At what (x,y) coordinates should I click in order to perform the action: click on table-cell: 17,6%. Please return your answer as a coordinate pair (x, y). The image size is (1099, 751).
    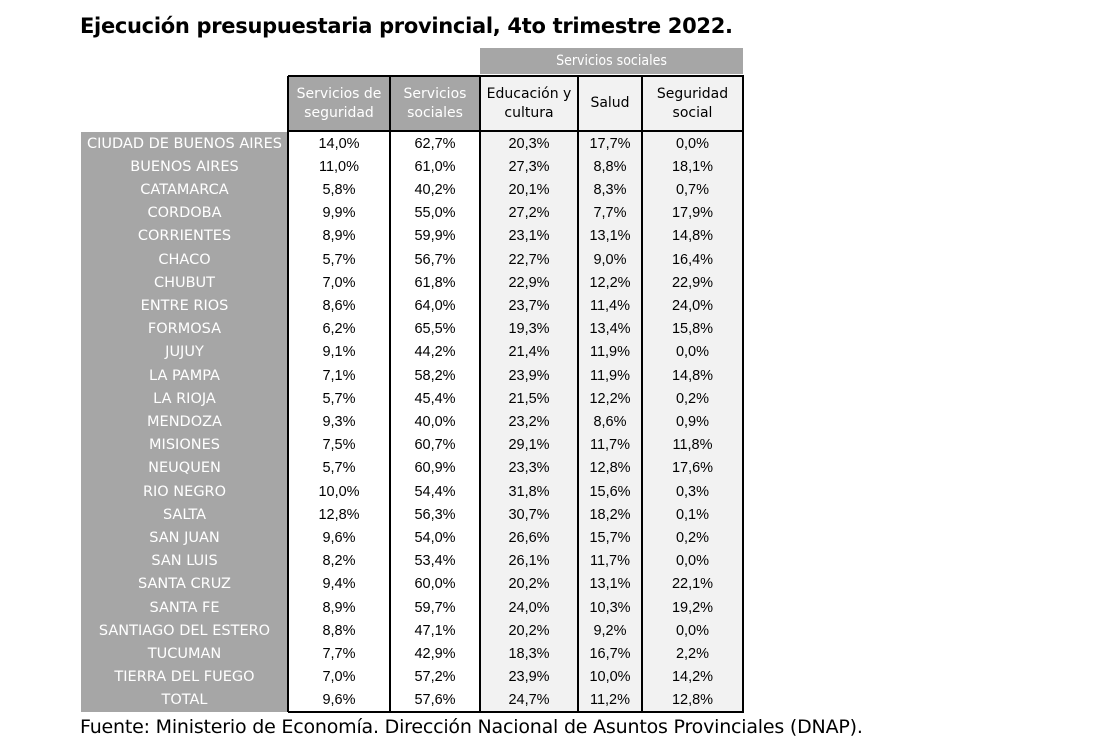
    Looking at the image, I should click on (692, 468).